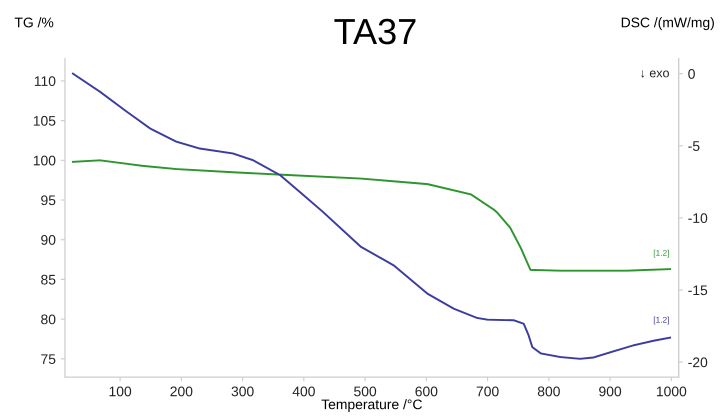 The height and width of the screenshot is (419, 722). Describe the element at coordinates (698, 290) in the screenshot. I see `y2-tick-label: -15` at that location.